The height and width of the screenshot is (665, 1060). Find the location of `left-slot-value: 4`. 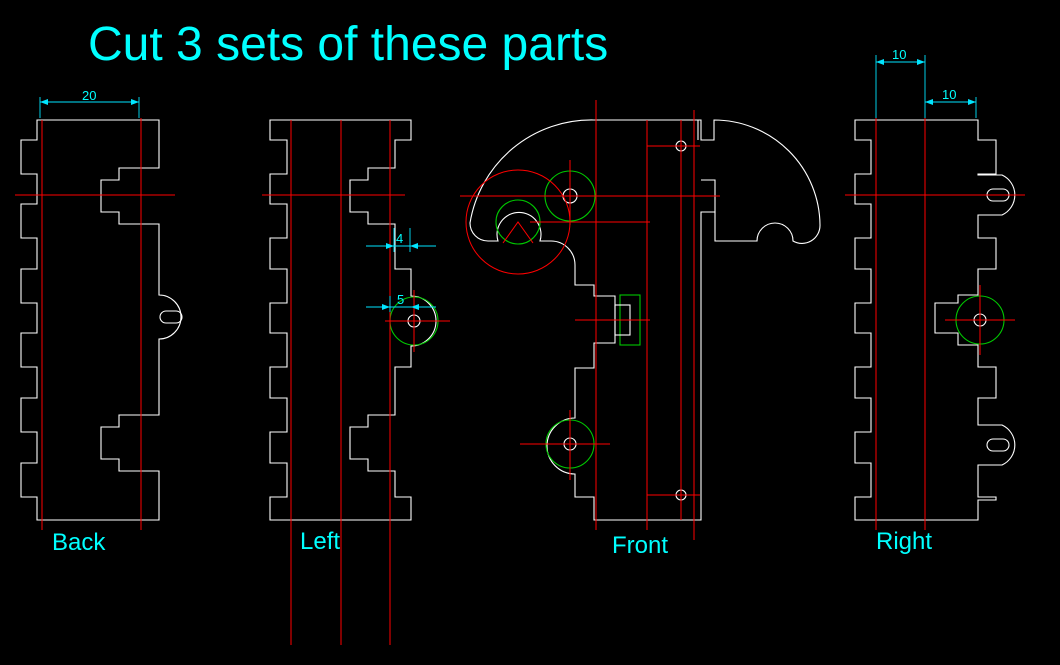

left-slot-value: 4 is located at coordinates (399, 238).